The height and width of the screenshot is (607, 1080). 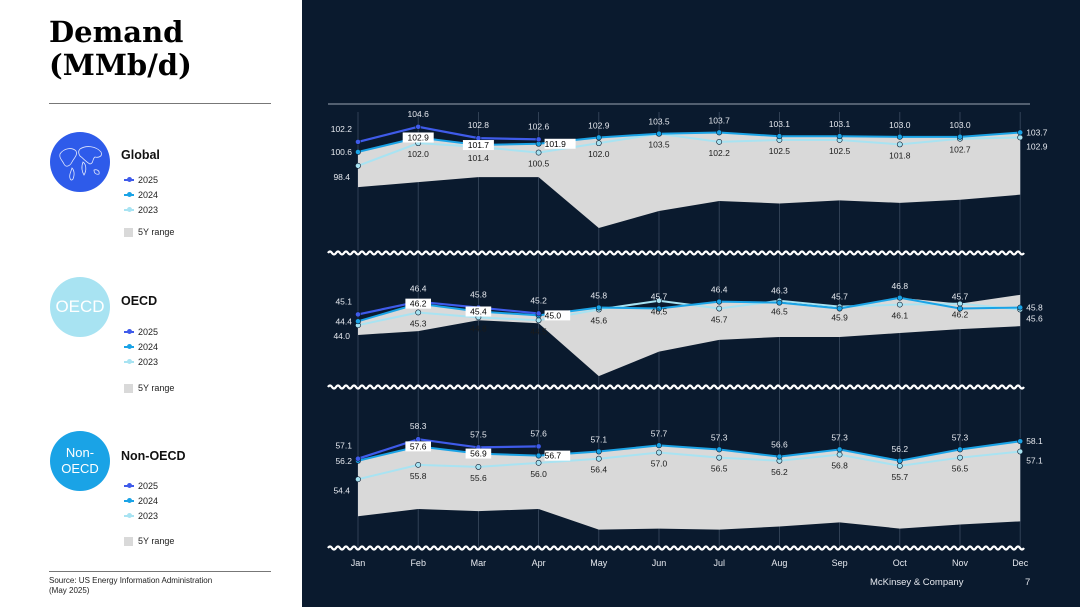 I want to click on data-label-2023: 56.8, so click(x=839, y=466).